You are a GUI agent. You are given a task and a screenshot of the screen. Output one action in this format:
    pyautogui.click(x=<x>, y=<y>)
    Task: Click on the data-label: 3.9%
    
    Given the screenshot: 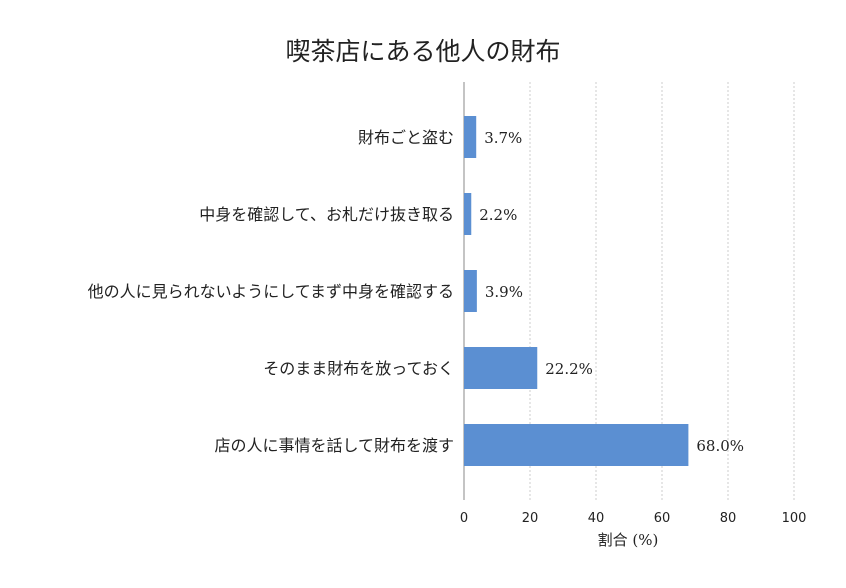 What is the action you would take?
    pyautogui.click(x=504, y=292)
    